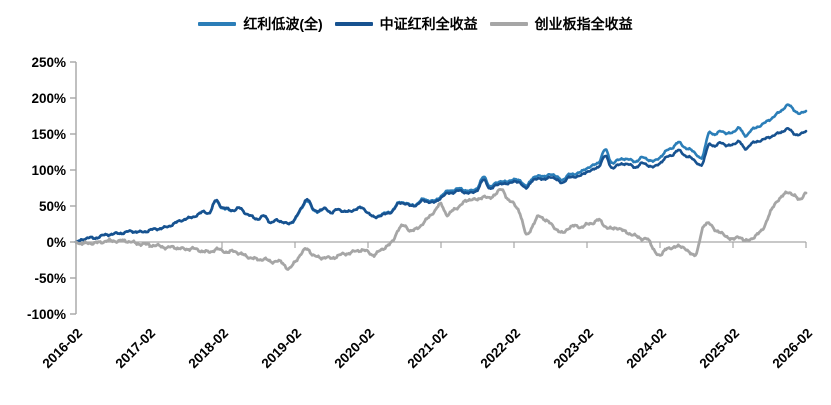  What do you see at coordinates (428, 24) in the screenshot?
I see `legend-label-zhongzheng-hongli: 中证红利全收益` at bounding box center [428, 24].